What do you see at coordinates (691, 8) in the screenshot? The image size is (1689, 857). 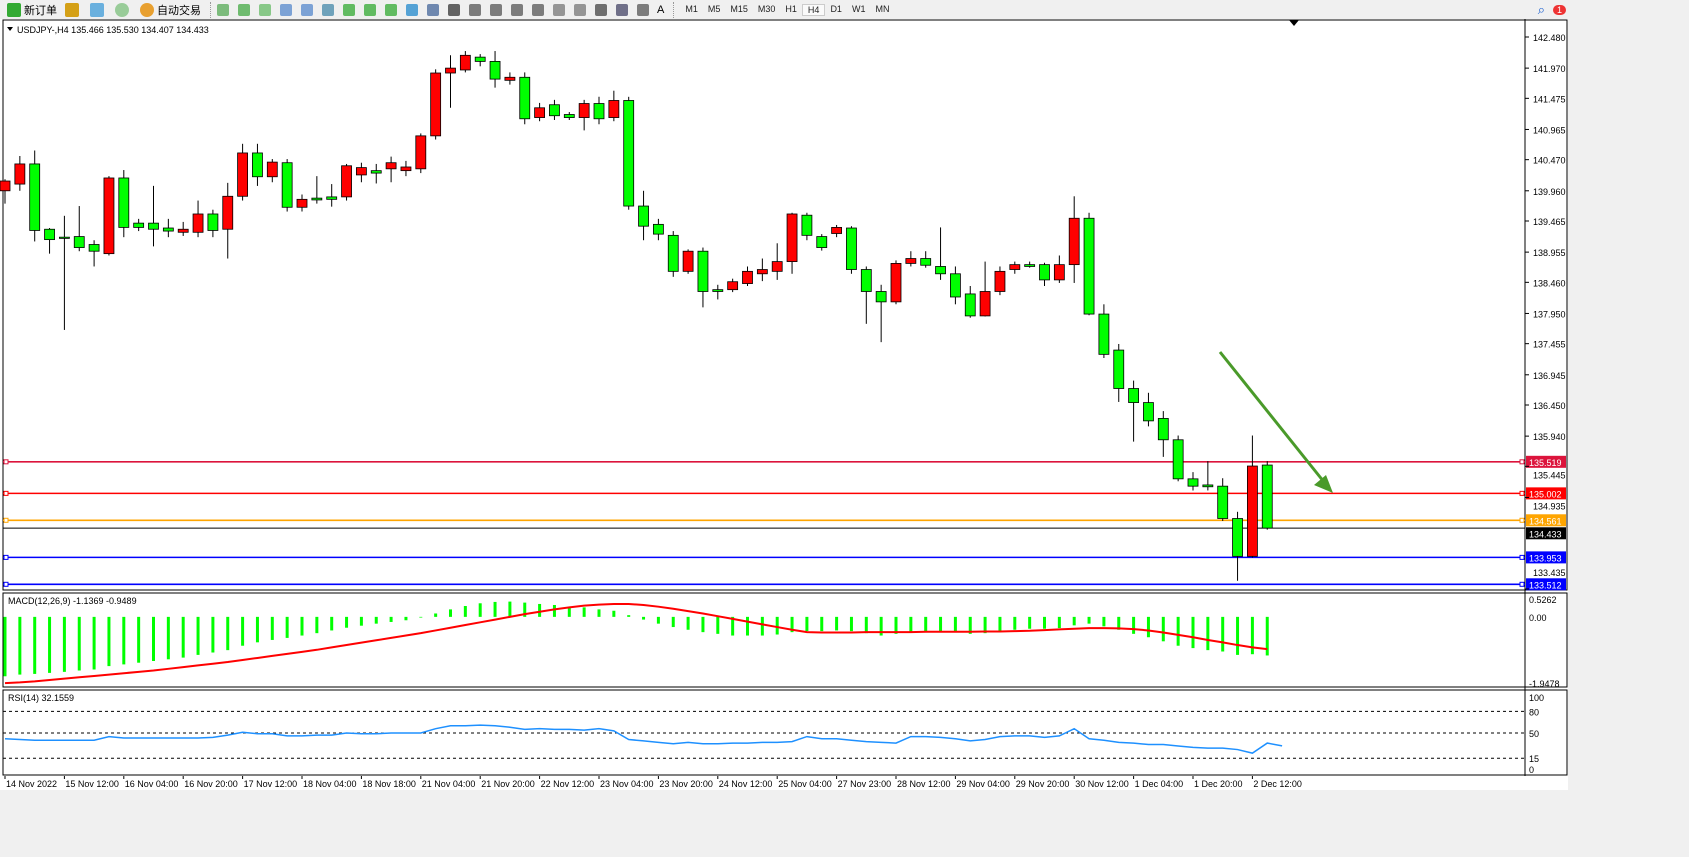 I see `timeframe-m1: M1` at bounding box center [691, 8].